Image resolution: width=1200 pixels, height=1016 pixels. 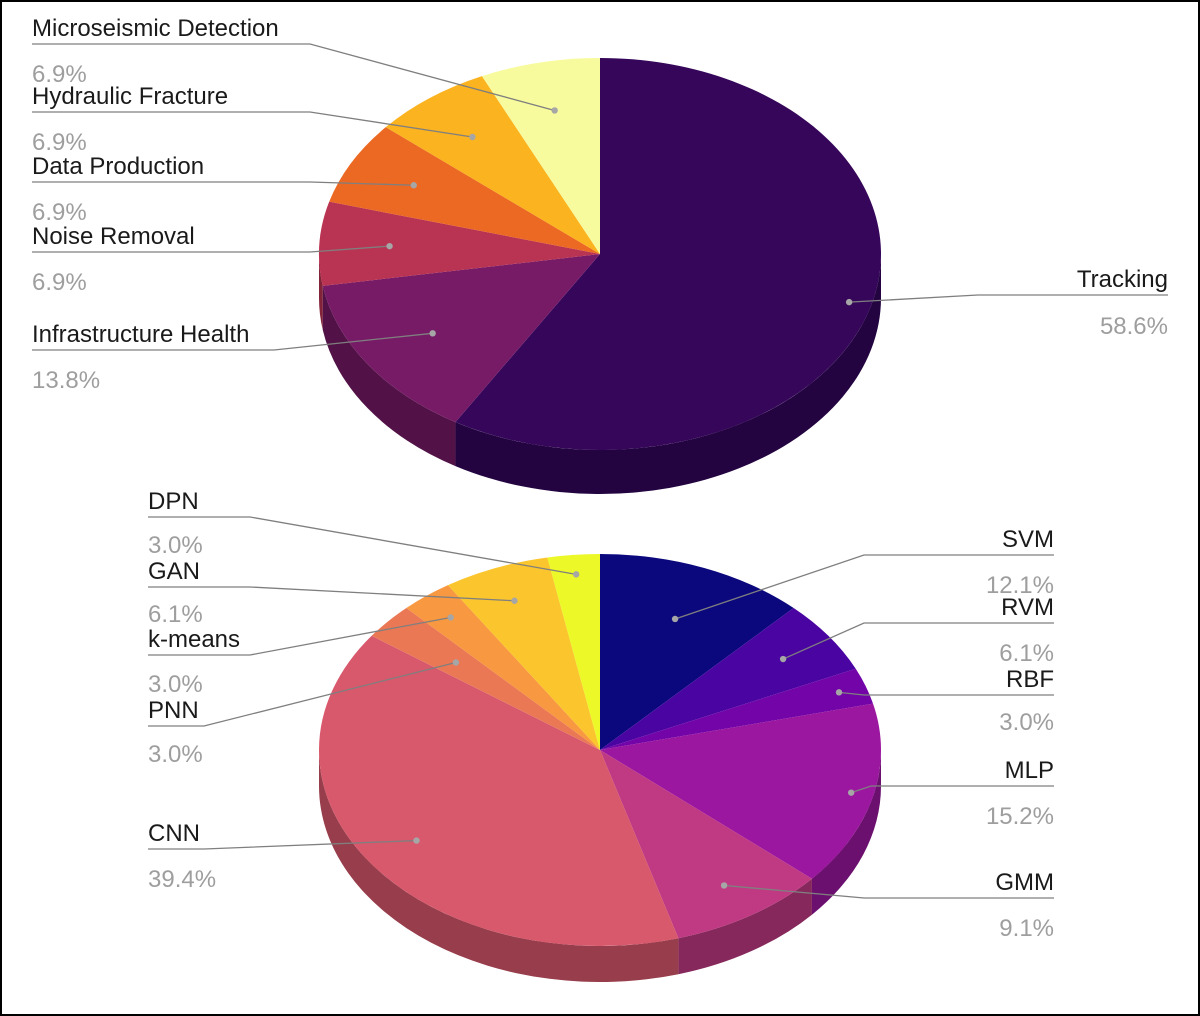 I want to click on leader-line-pnn, so click(x=302, y=694).